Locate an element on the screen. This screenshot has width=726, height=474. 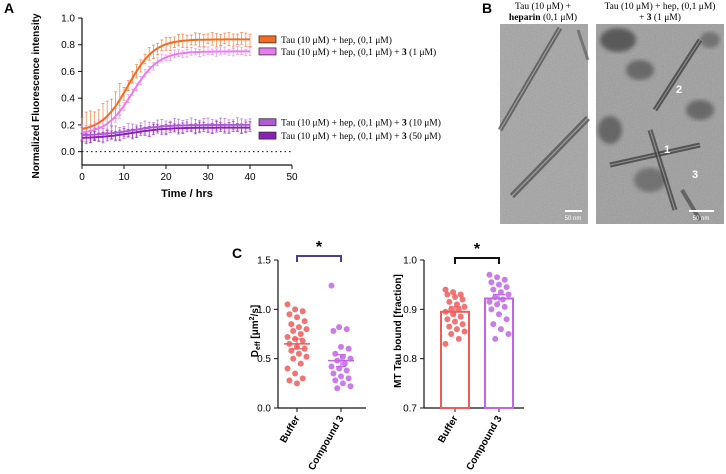
panel-letter-c: C is located at coordinates (237, 253).